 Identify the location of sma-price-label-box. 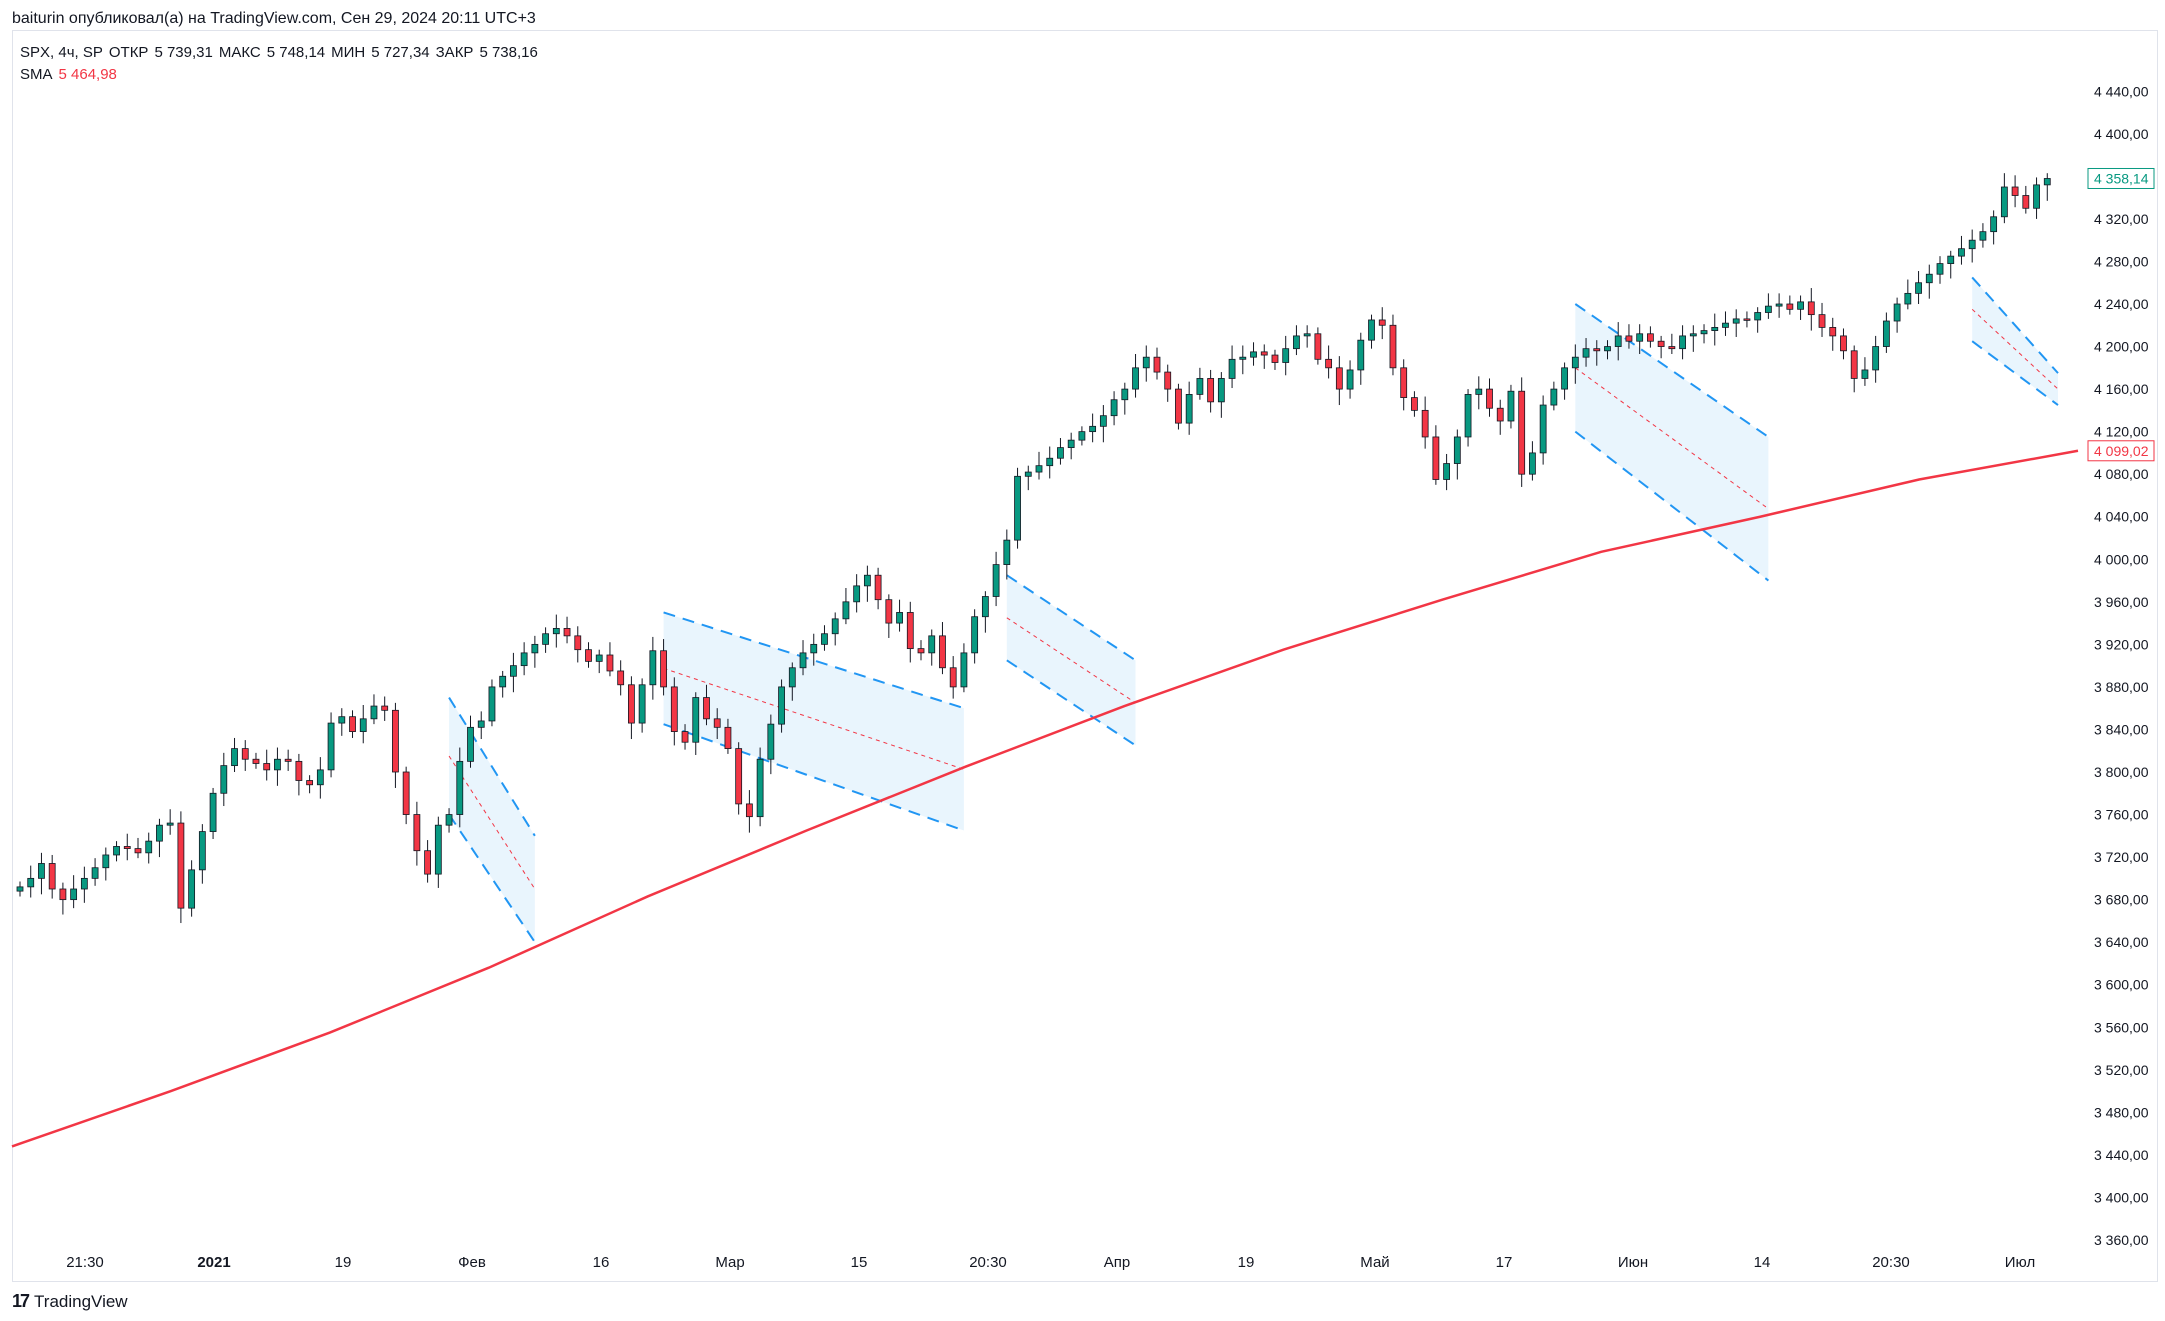
(2121, 451).